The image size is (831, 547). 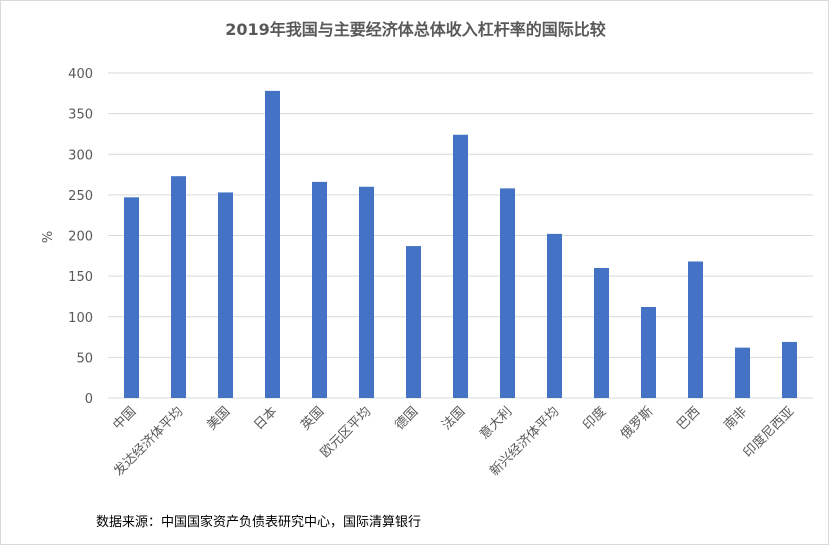 I want to click on x-tick-label: 印度, so click(x=595, y=419).